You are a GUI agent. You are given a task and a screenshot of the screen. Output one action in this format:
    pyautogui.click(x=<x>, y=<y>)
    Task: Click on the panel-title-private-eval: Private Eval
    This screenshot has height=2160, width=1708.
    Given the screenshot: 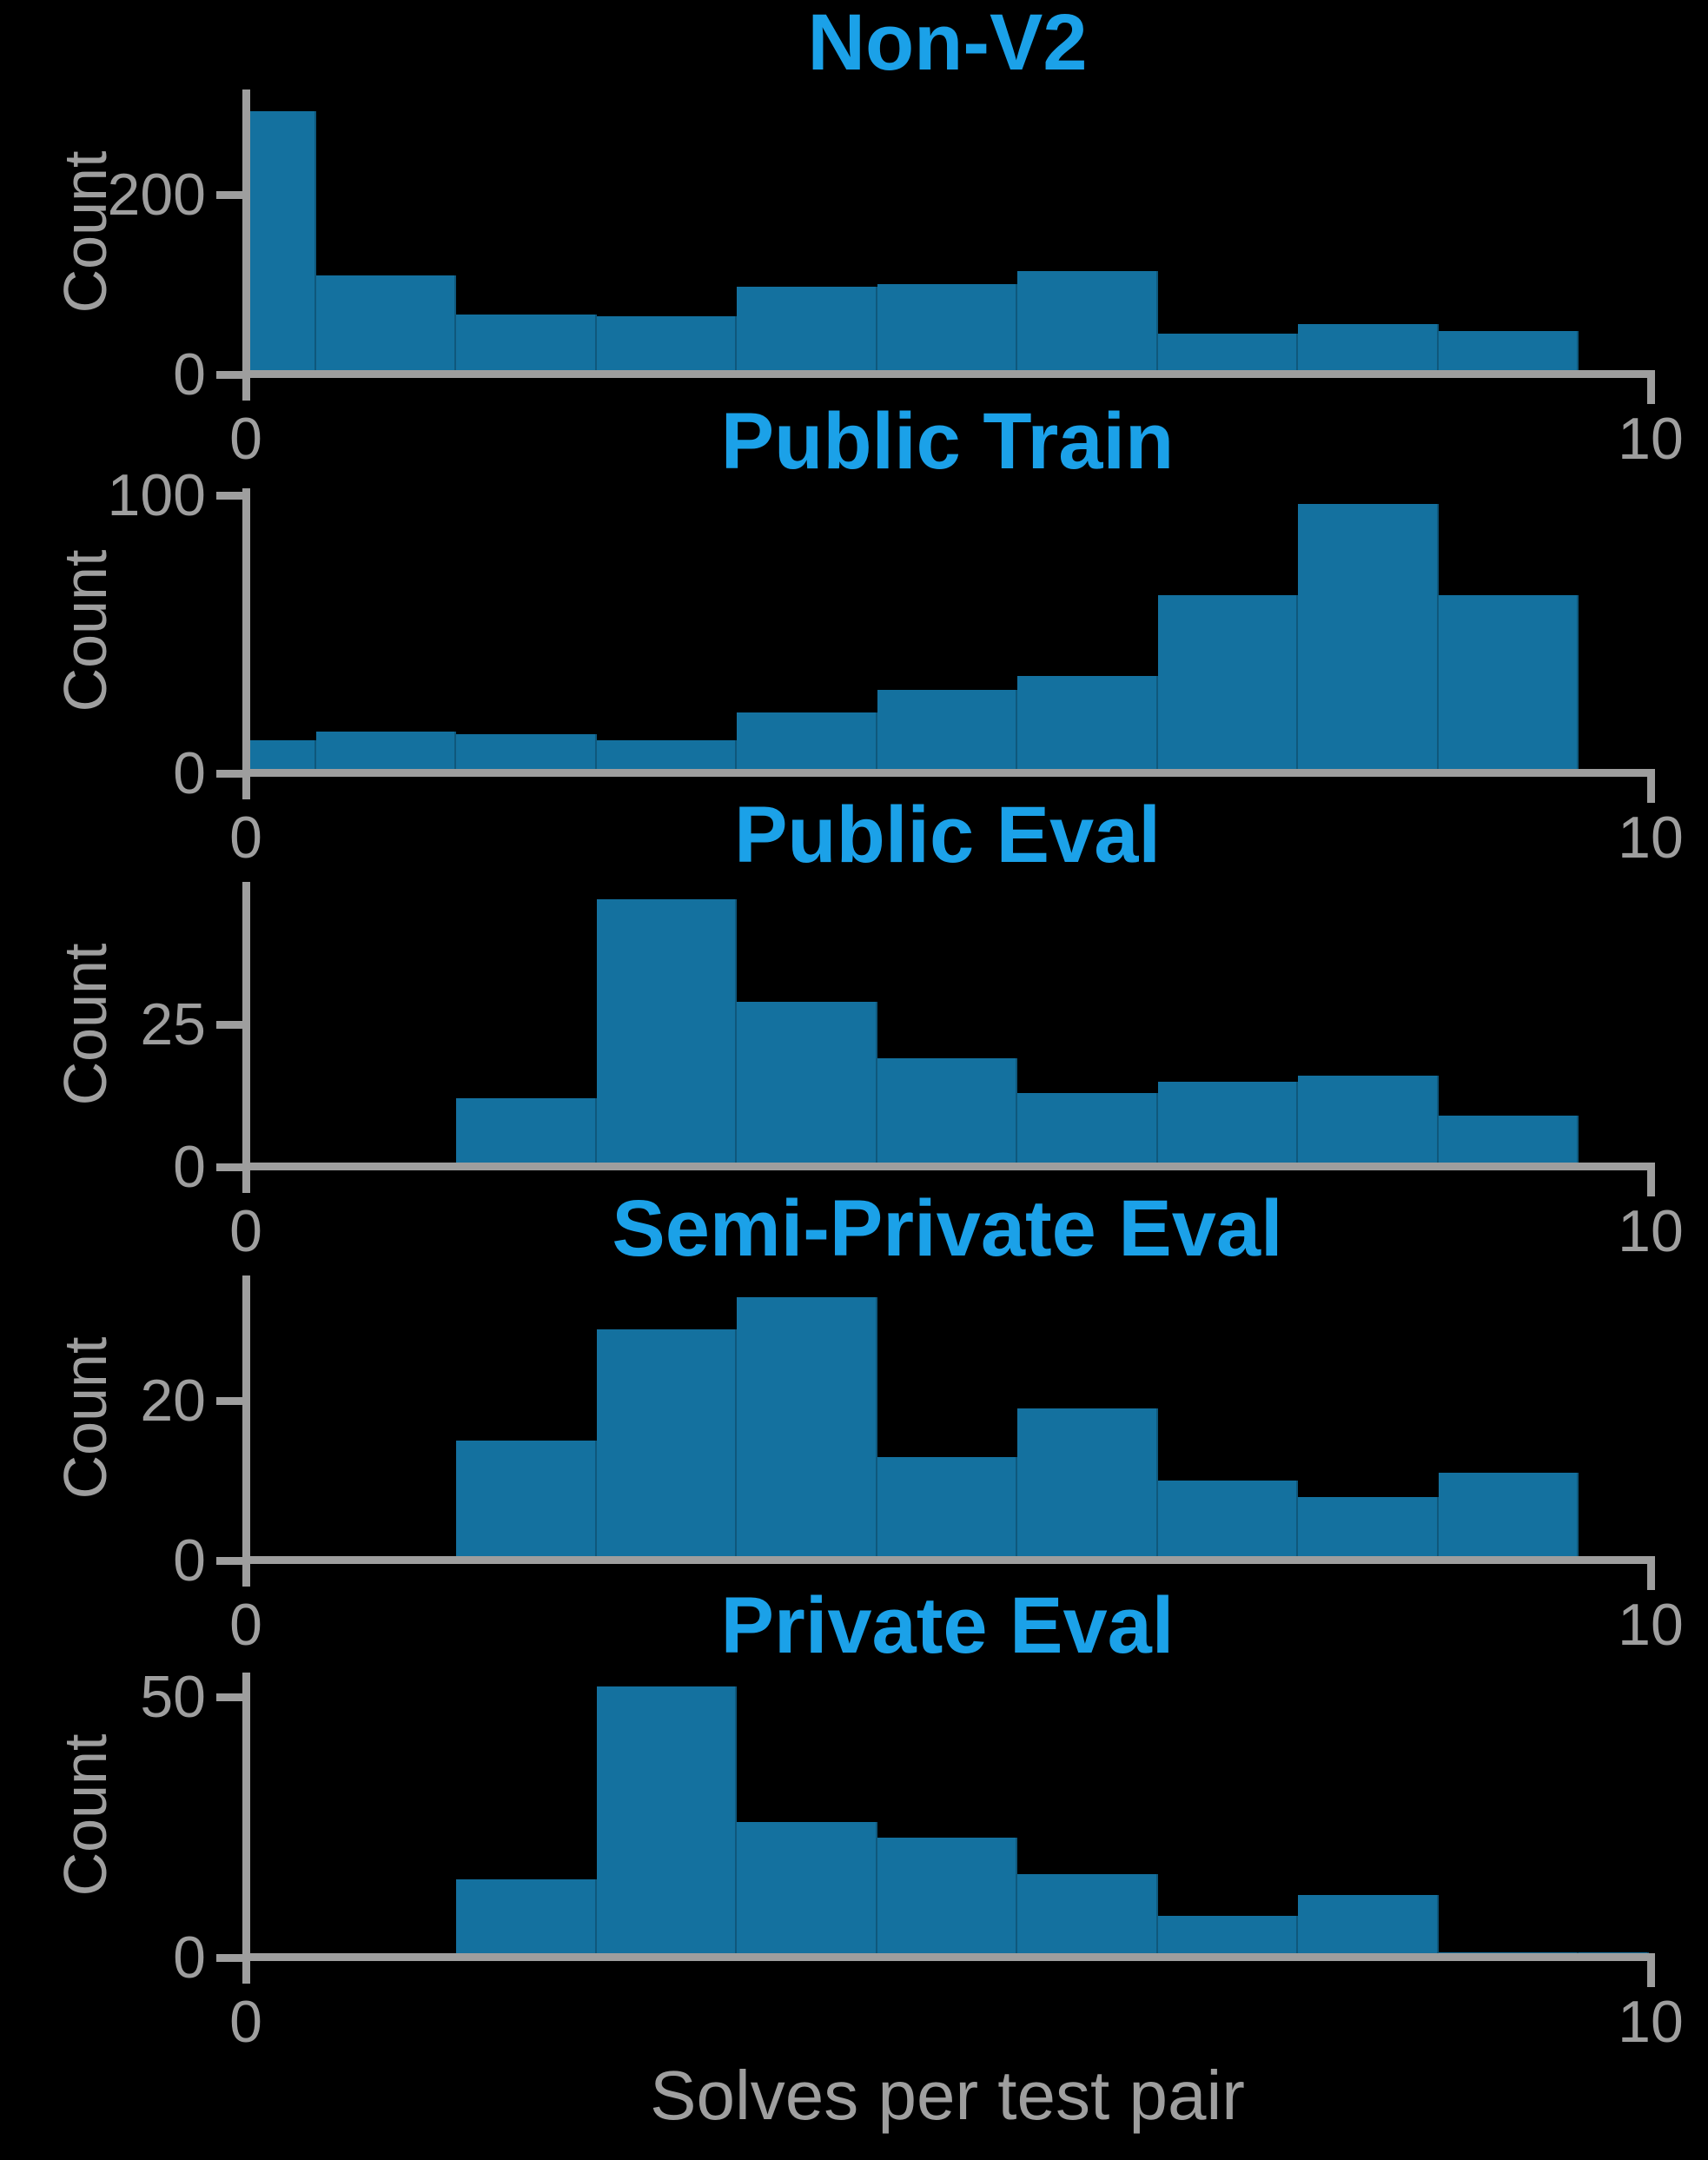 What is the action you would take?
    pyautogui.click(x=948, y=1625)
    